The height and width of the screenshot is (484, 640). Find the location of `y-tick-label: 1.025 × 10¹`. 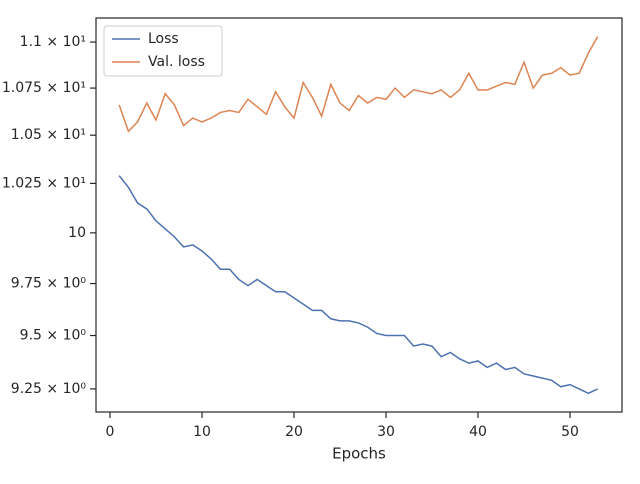

y-tick-label: 1.025 × 10¹ is located at coordinates (44, 183).